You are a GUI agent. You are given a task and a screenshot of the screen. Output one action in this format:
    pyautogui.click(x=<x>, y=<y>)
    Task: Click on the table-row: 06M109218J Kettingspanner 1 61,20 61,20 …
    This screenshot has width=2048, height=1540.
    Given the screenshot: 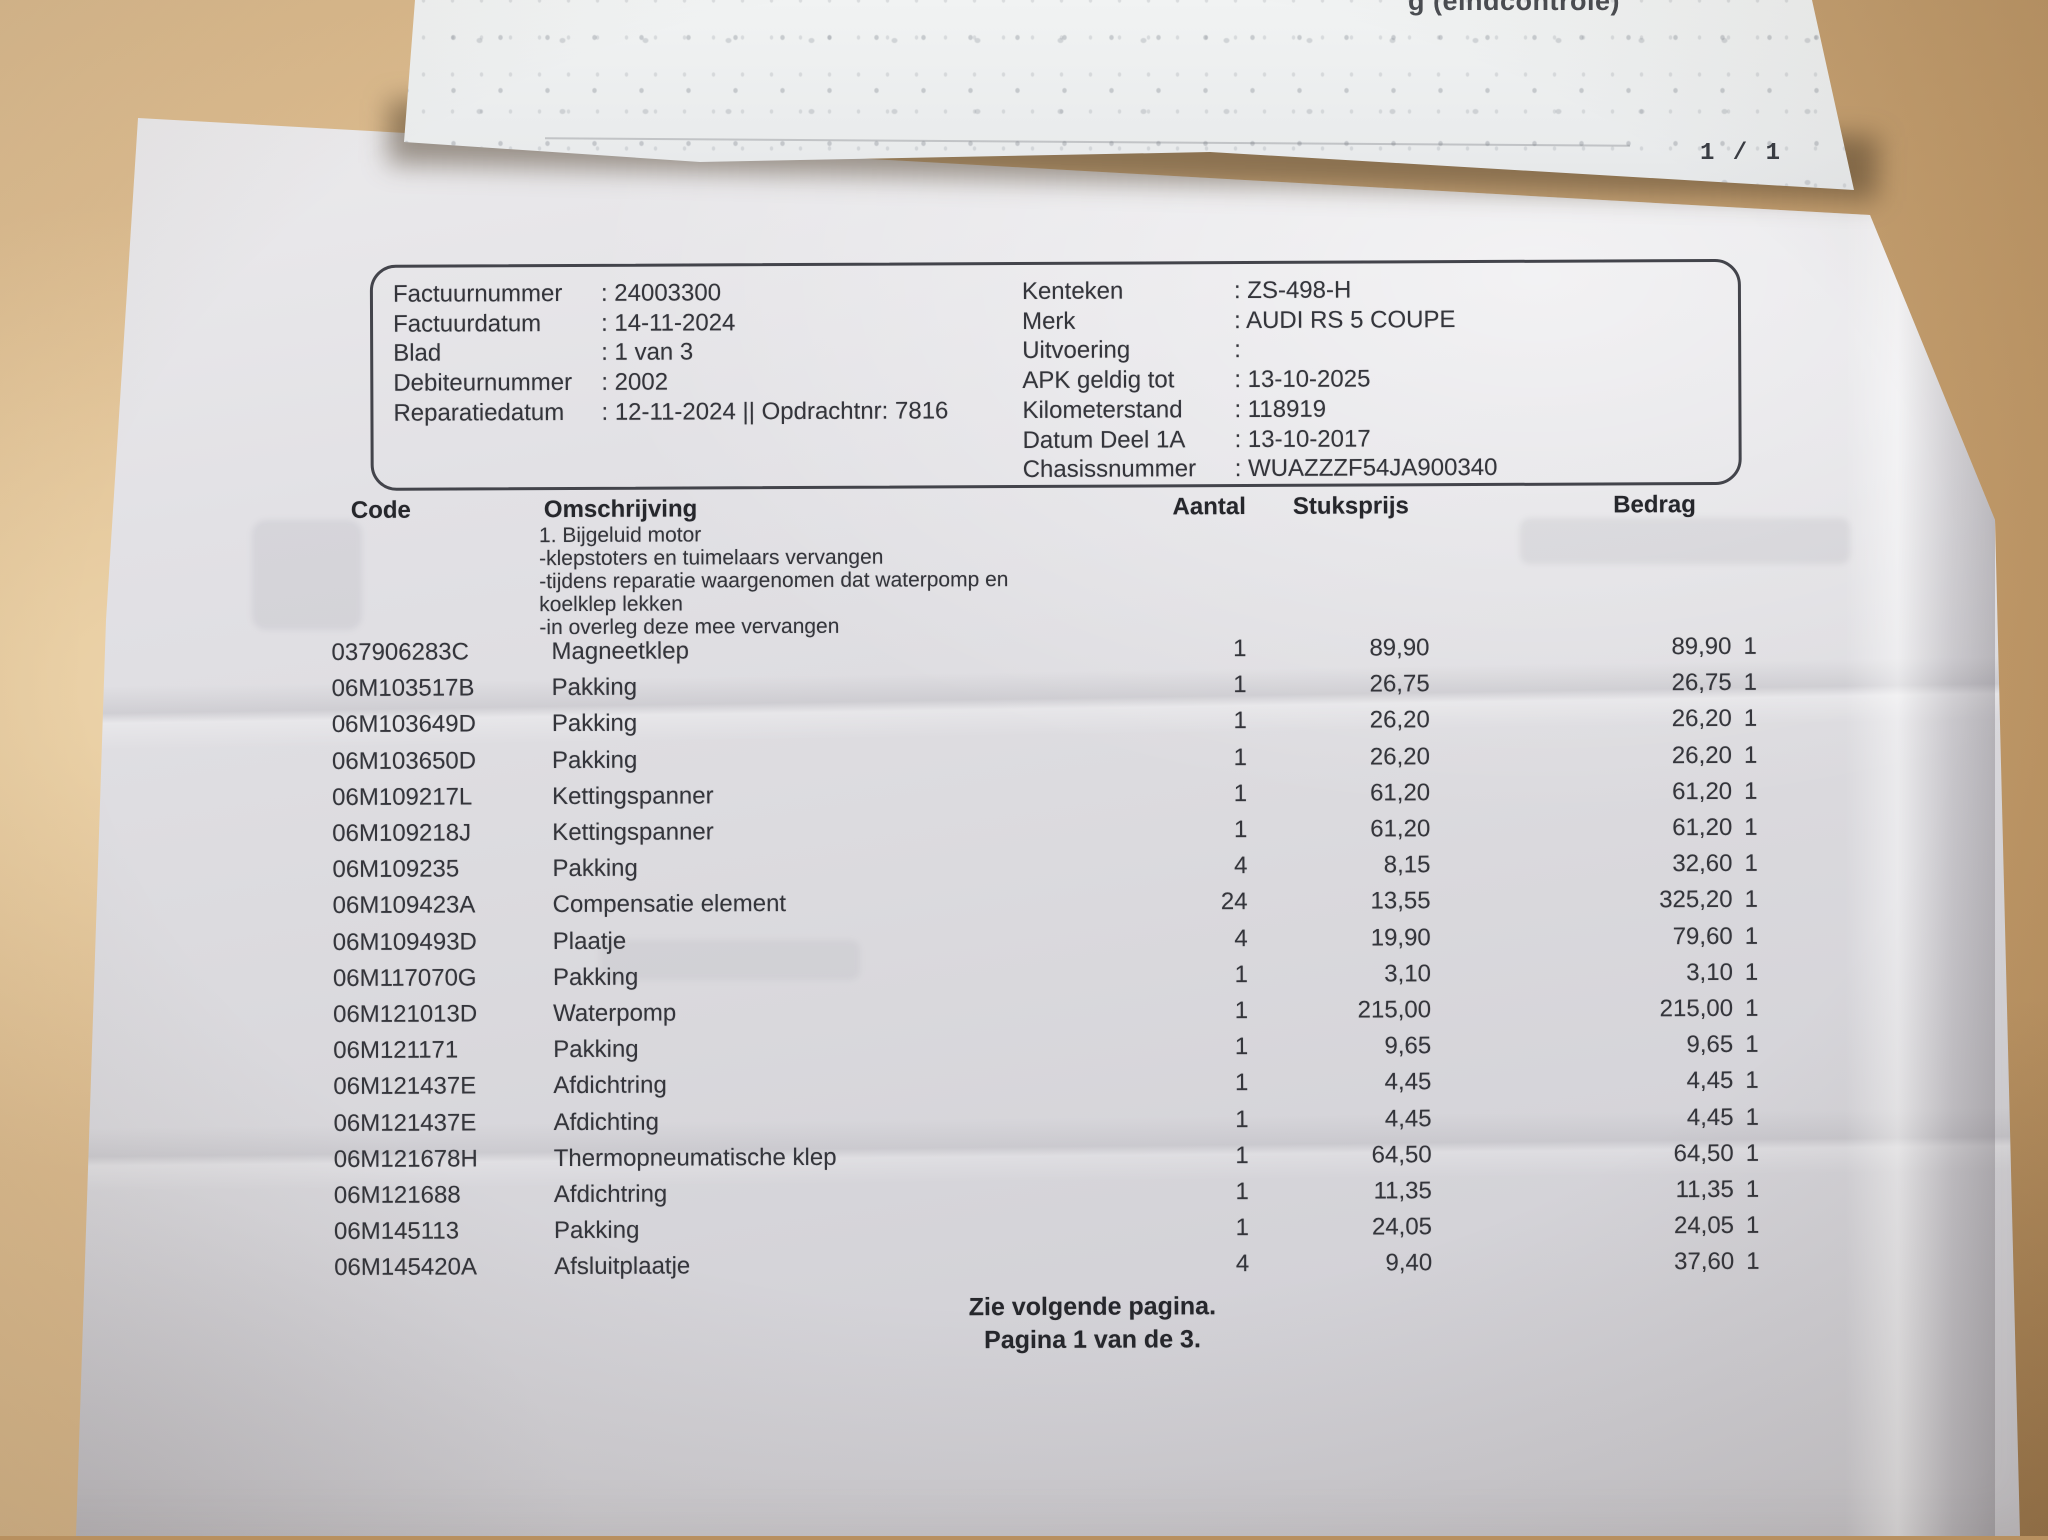 What is the action you would take?
    pyautogui.click(x=1048, y=834)
    